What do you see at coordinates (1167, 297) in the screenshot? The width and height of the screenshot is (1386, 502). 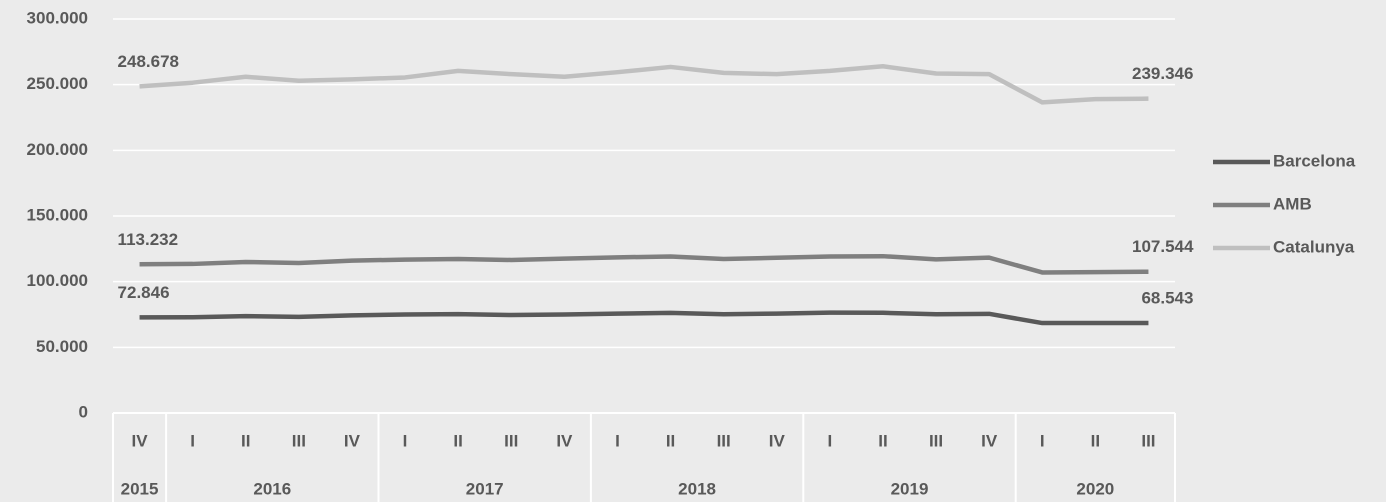 I see `data-label: 68.543` at bounding box center [1167, 297].